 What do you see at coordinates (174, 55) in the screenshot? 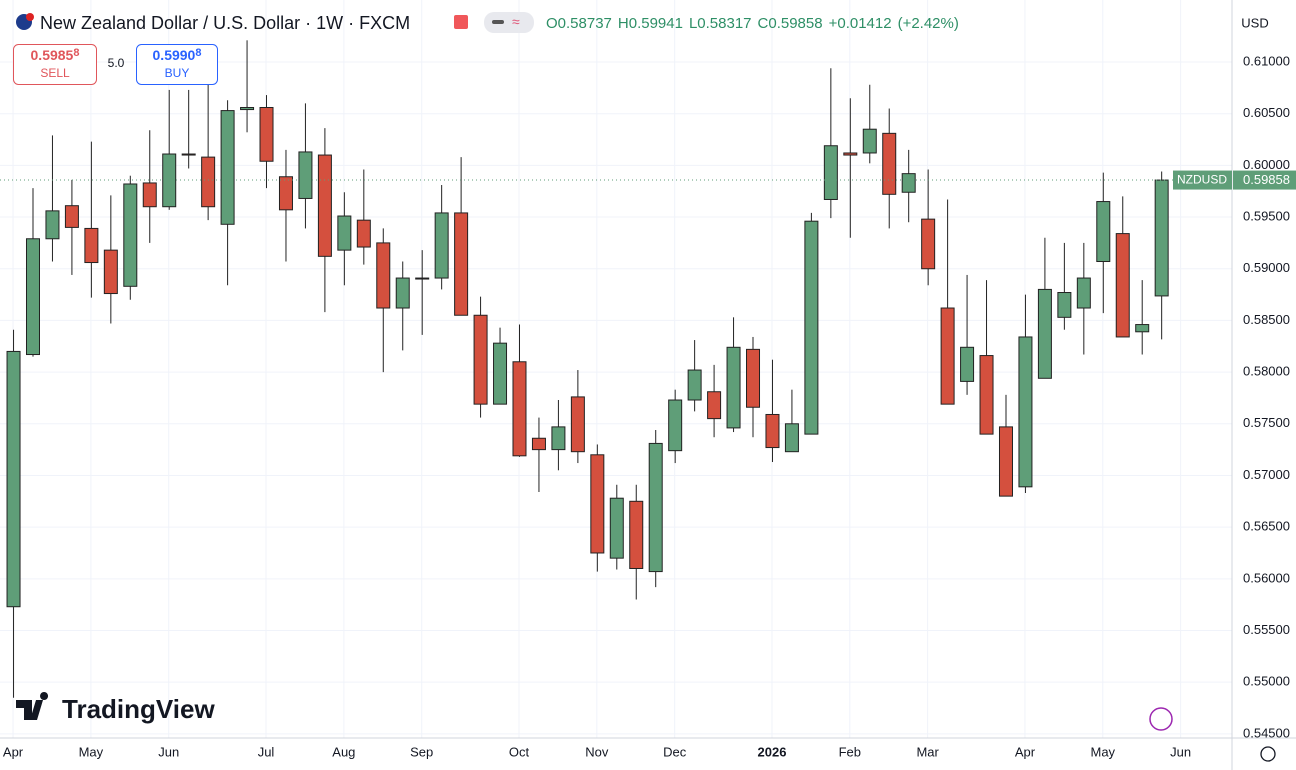
I see `buy-price-main: 0.5990` at bounding box center [174, 55].